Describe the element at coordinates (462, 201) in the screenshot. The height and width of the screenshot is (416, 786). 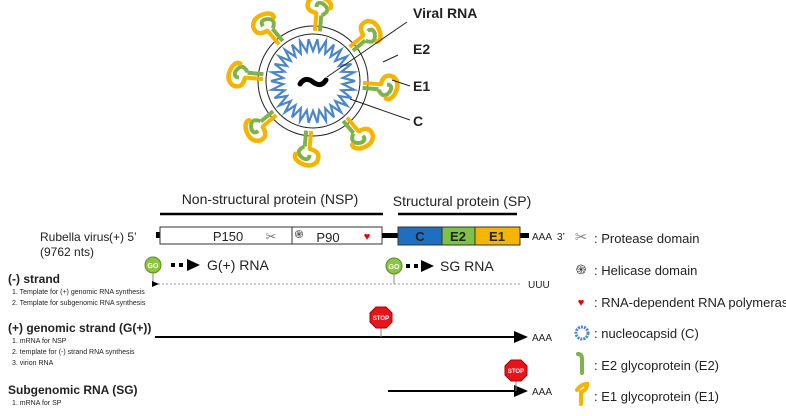
I see `sp-title: Structural protein (SP)` at that location.